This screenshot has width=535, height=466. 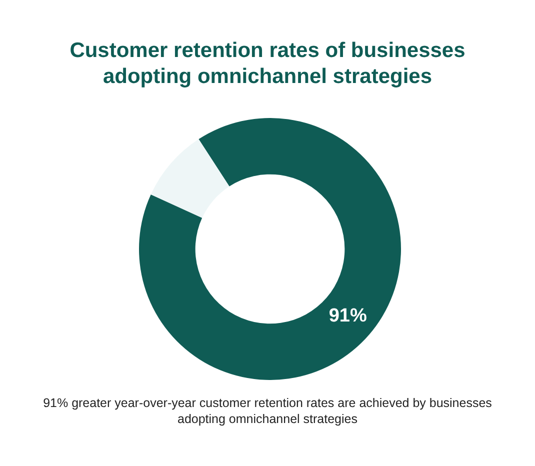 I want to click on text: 91% greater year-over-year customer retention rates are achieved by businesses adopting omnichannel strategies, so click(x=267, y=411).